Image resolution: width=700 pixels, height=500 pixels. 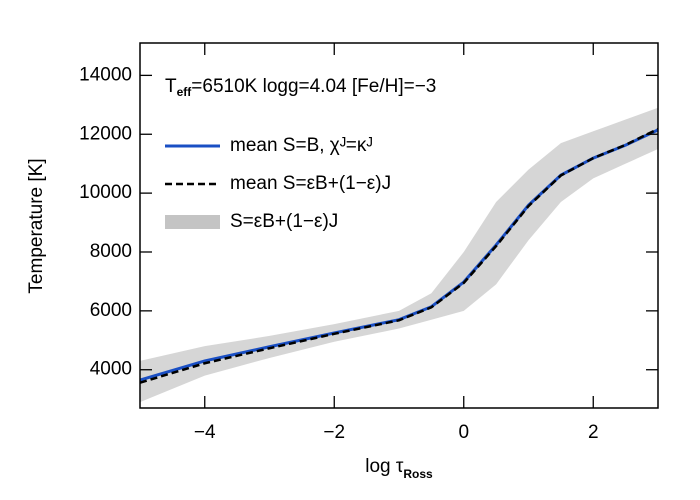 I want to click on y-tick-label: 14000, so click(x=105, y=74).